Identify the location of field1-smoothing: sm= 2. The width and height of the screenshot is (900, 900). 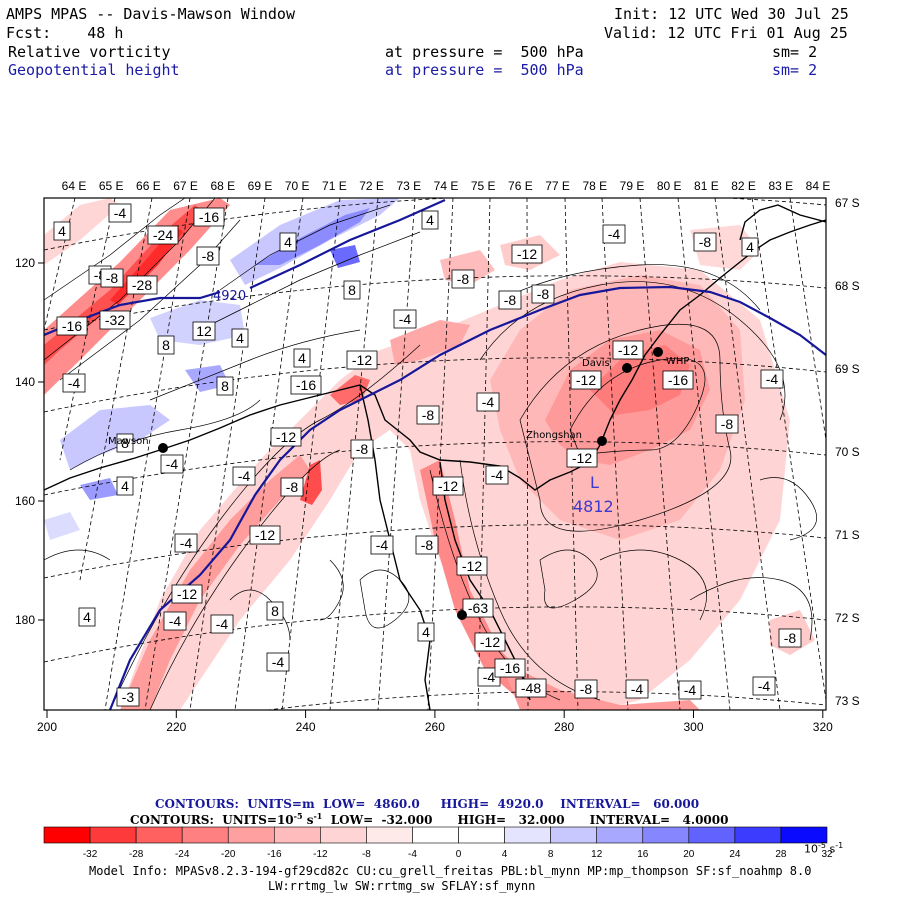
(795, 52).